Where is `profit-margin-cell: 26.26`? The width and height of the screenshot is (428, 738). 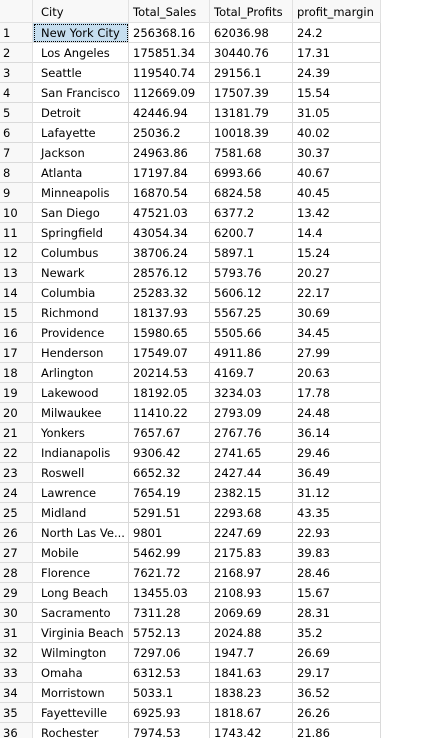
profit-margin-cell: 26.26 is located at coordinates (337, 713).